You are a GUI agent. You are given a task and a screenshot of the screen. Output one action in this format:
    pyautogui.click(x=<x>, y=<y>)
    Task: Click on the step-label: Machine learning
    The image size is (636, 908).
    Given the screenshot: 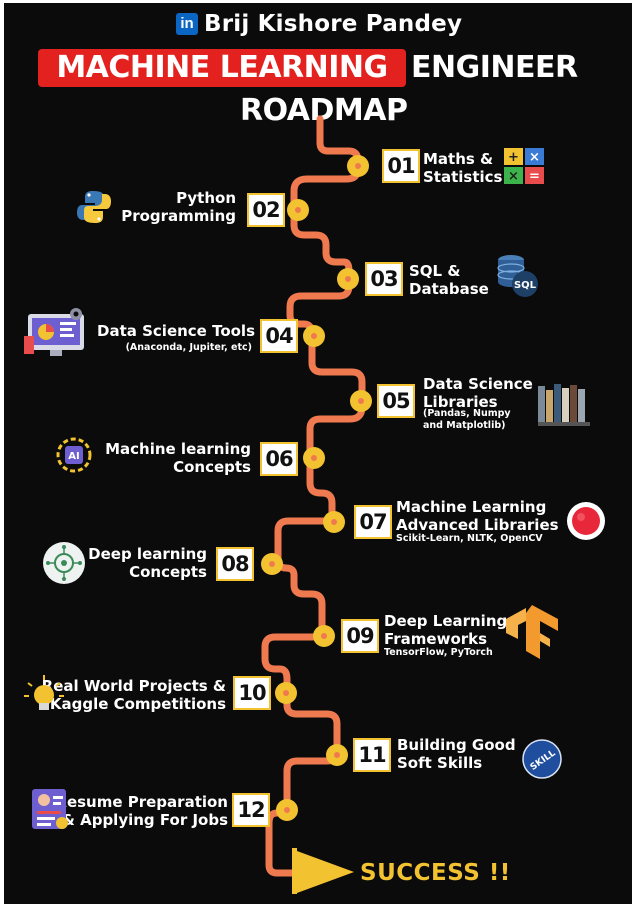 What is the action you would take?
    pyautogui.click(x=178, y=449)
    